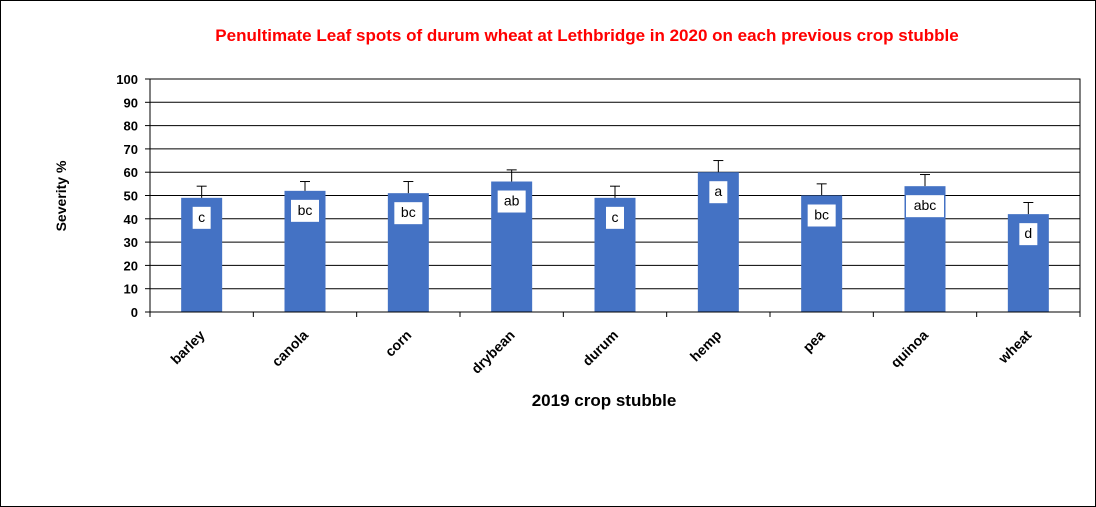  What do you see at coordinates (131, 126) in the screenshot?
I see `y-tick-label: 80` at bounding box center [131, 126].